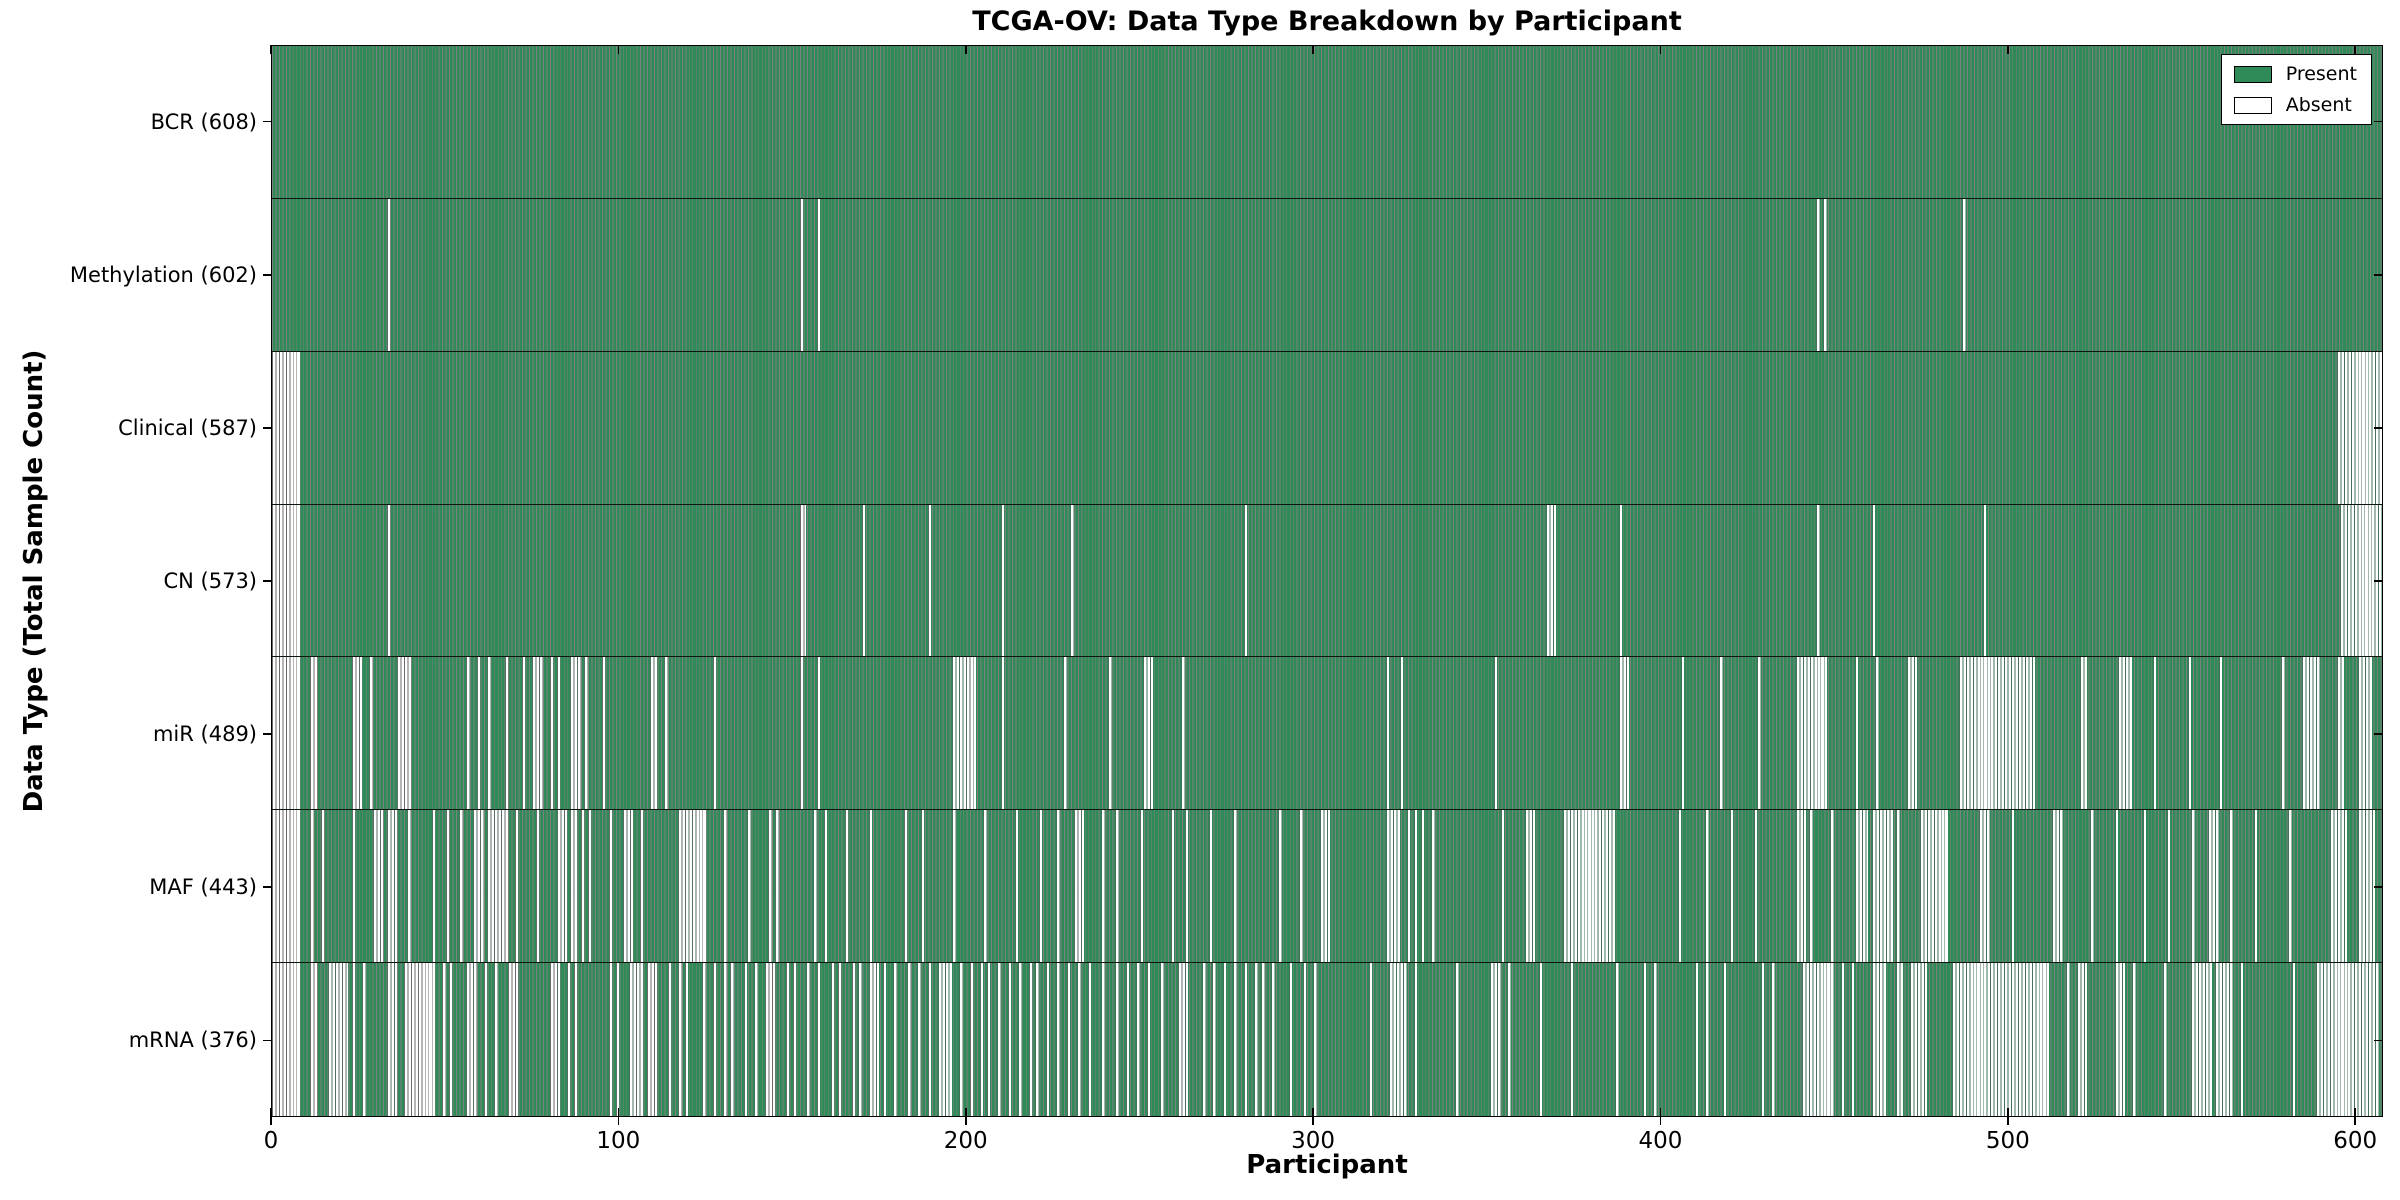 Image resolution: width=2400 pixels, height=1200 pixels. I want to click on x-tick-label: 600, so click(2355, 1141).